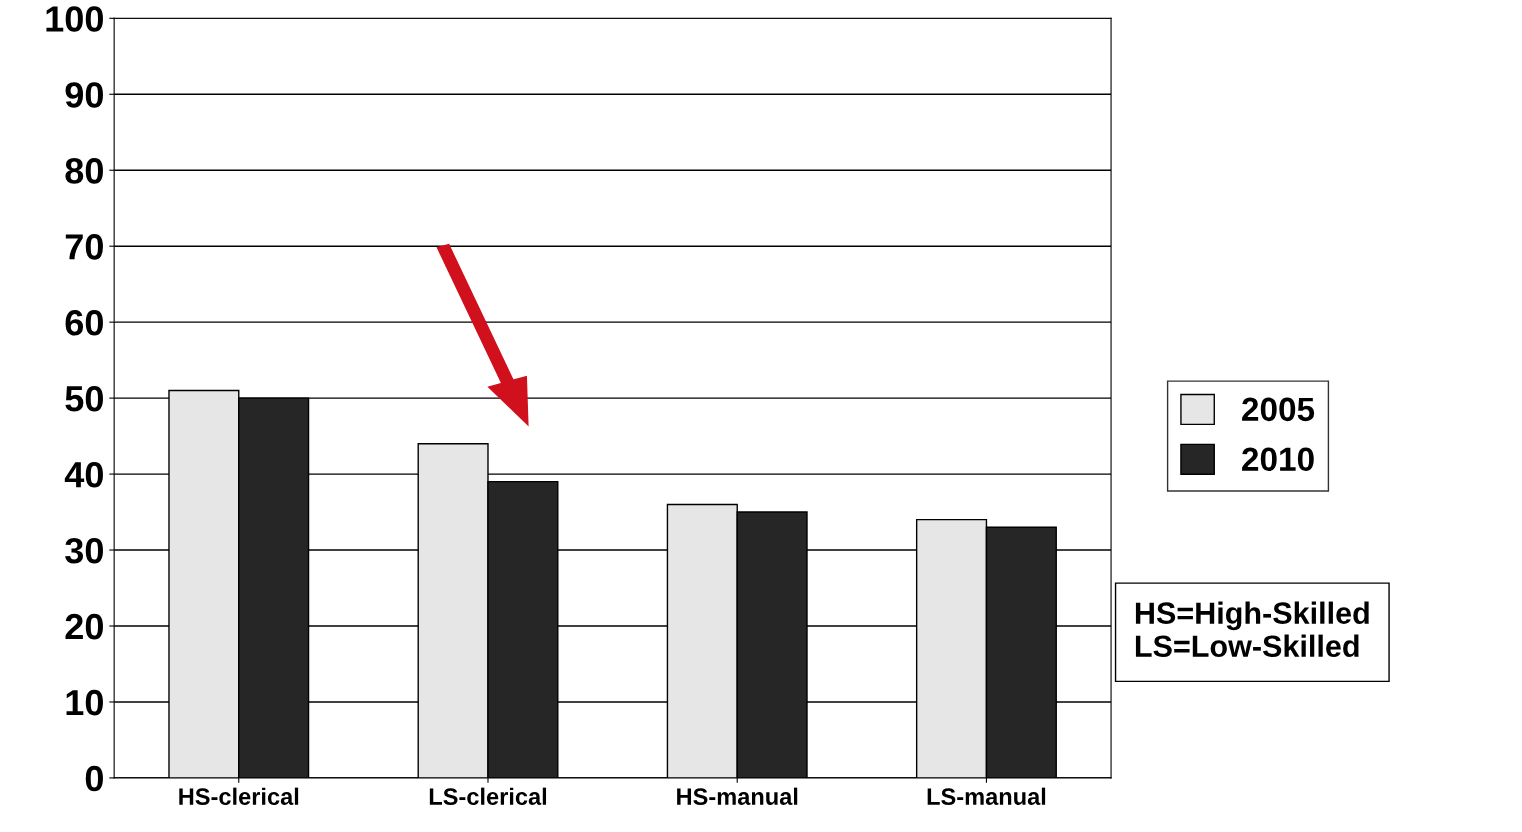 The width and height of the screenshot is (1522, 832). Describe the element at coordinates (84, 247) in the screenshot. I see `y-tick-label: 70` at that location.